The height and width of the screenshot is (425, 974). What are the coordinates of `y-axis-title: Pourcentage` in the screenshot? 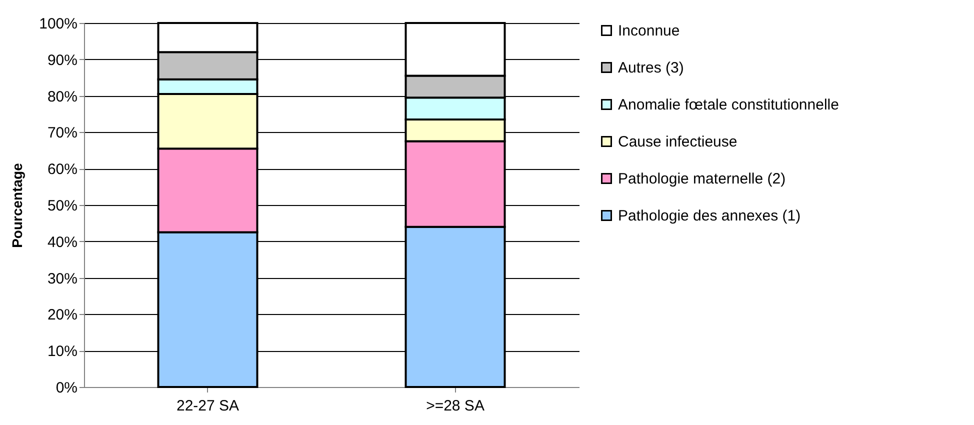 It's located at (17, 205).